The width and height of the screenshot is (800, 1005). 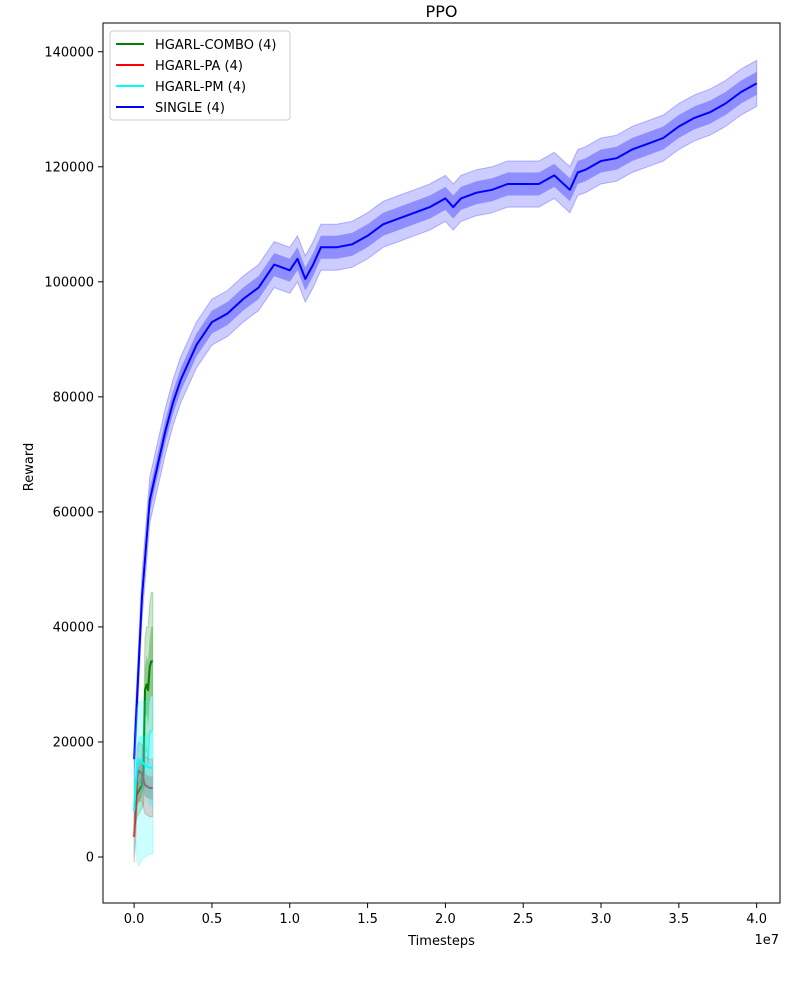 I want to click on y-tick-label: 40000, so click(x=73, y=627).